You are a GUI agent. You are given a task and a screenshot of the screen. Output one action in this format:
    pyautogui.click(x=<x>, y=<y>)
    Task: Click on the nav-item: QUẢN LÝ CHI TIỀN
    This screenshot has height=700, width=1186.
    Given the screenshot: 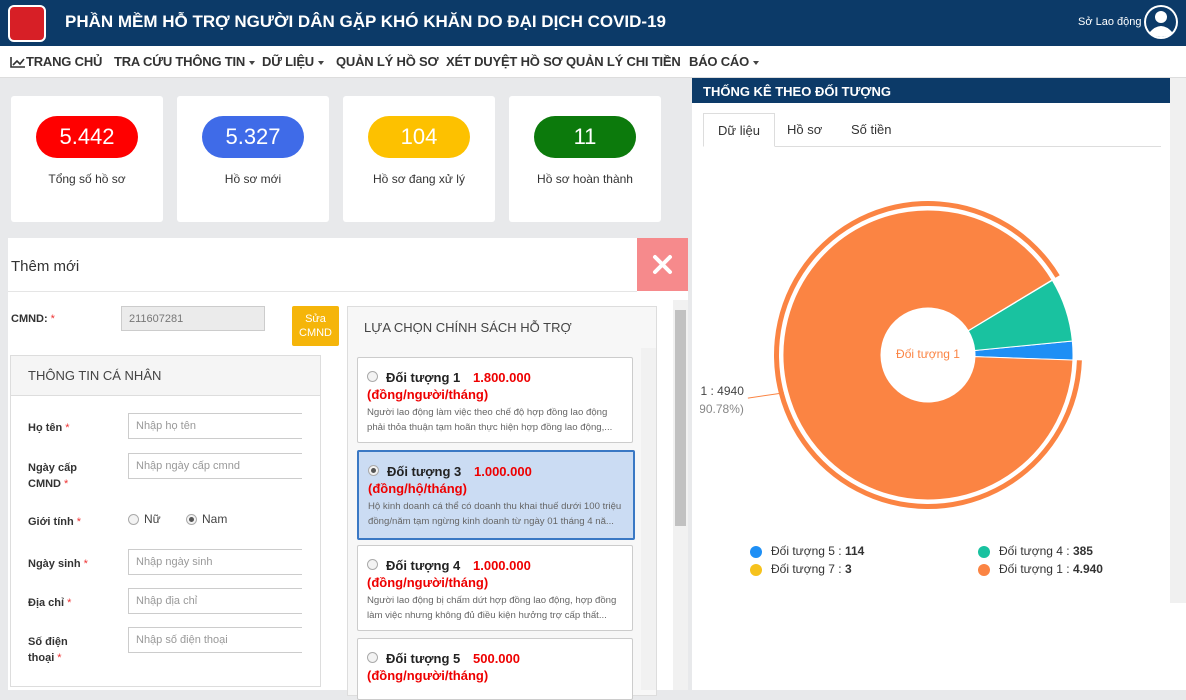 What is the action you would take?
    pyautogui.click(x=623, y=61)
    